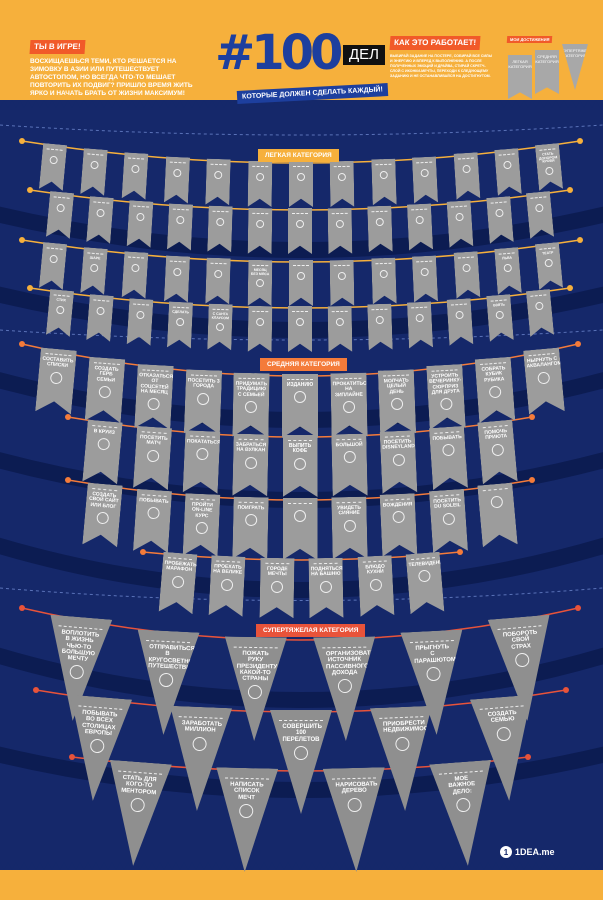 The height and width of the screenshot is (900, 603). Describe the element at coordinates (435, 654) in the screenshot. I see `flag-label: ПРЫГНУТЬ С ПАРАШЮТОМ` at that location.